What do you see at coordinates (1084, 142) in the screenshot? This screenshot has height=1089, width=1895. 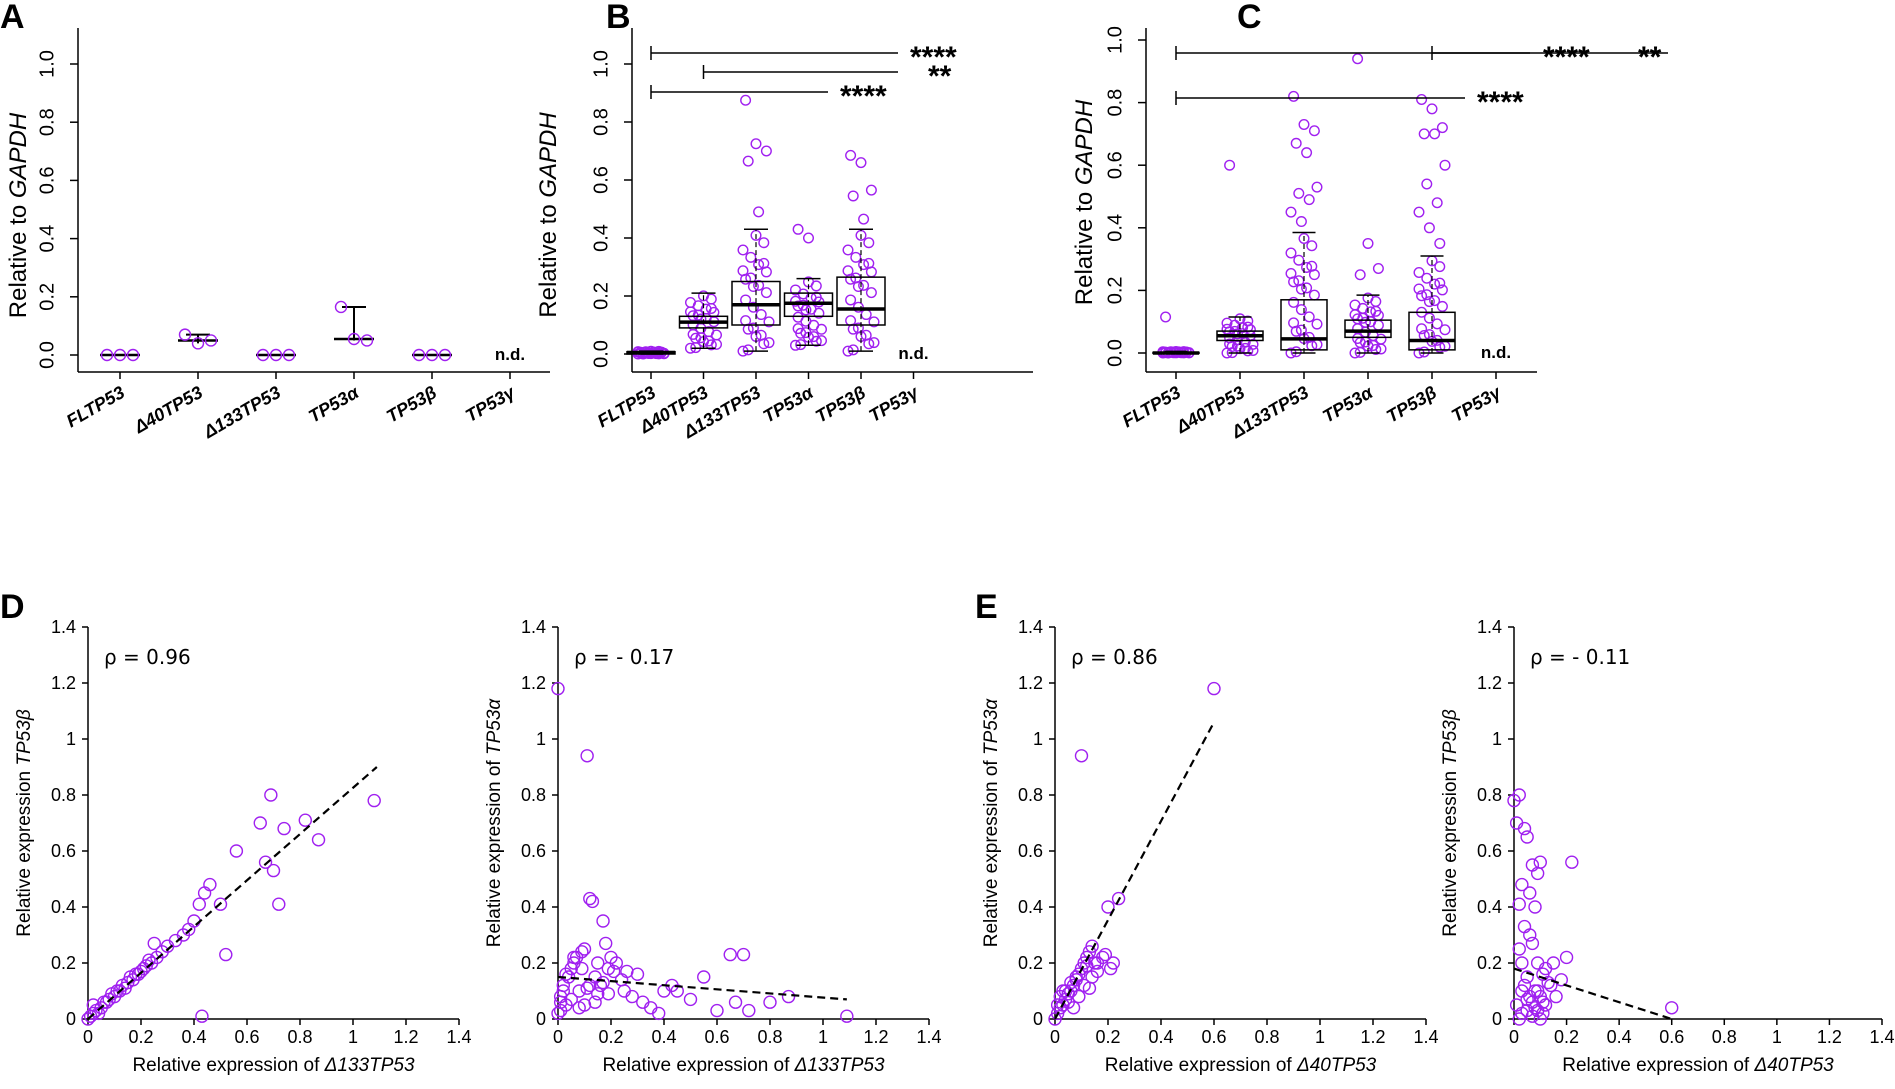 I see `y-axis-label-gene: GAPDH` at bounding box center [1084, 142].